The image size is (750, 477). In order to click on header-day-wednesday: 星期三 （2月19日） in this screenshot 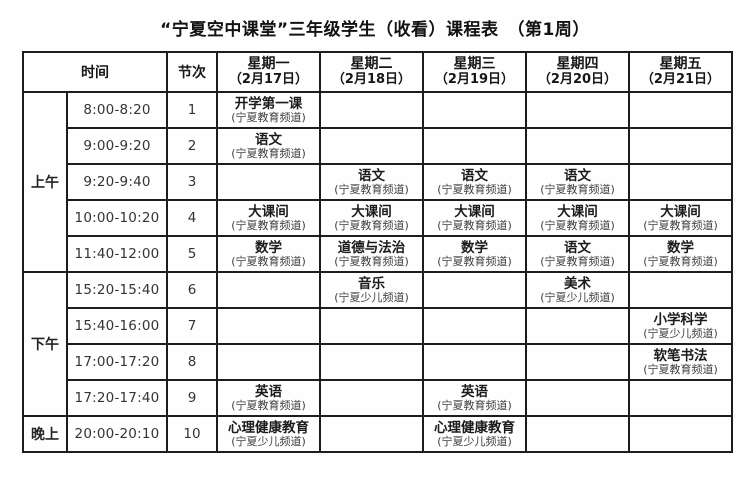, I will do `click(474, 72)`.